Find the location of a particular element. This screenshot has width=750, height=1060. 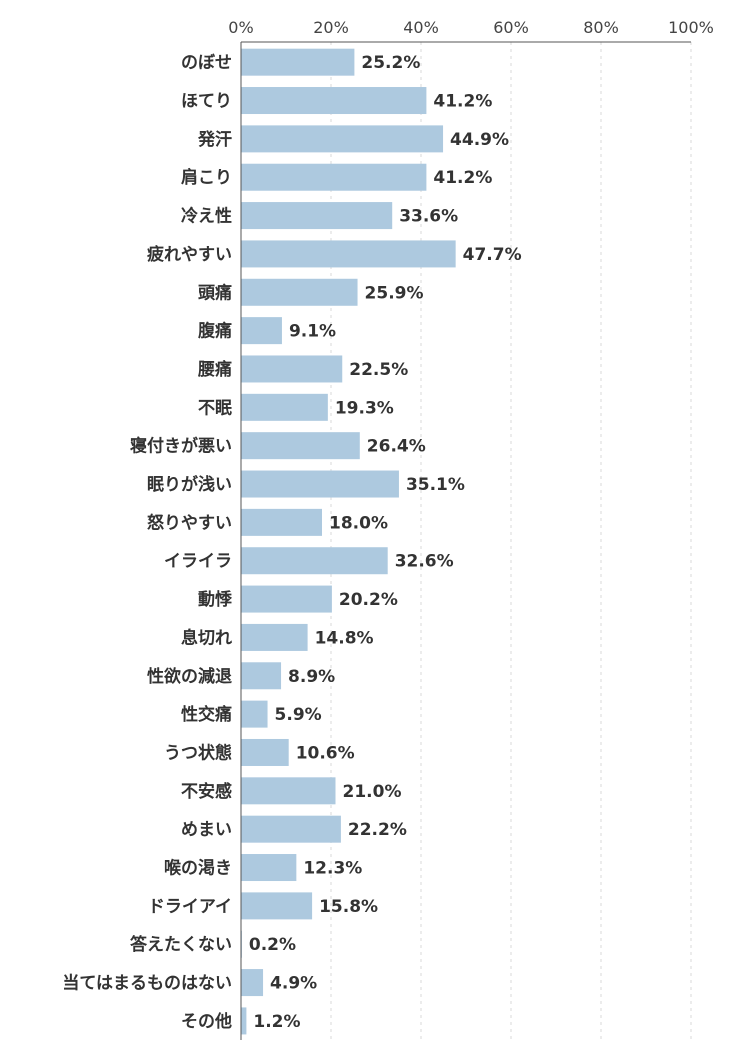

category-label: めまい is located at coordinates (206, 830).